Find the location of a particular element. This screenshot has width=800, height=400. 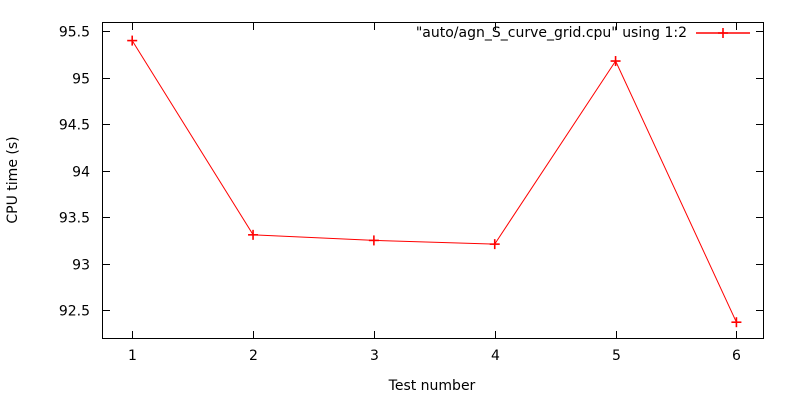

x-tick-label: 2 is located at coordinates (253, 356).